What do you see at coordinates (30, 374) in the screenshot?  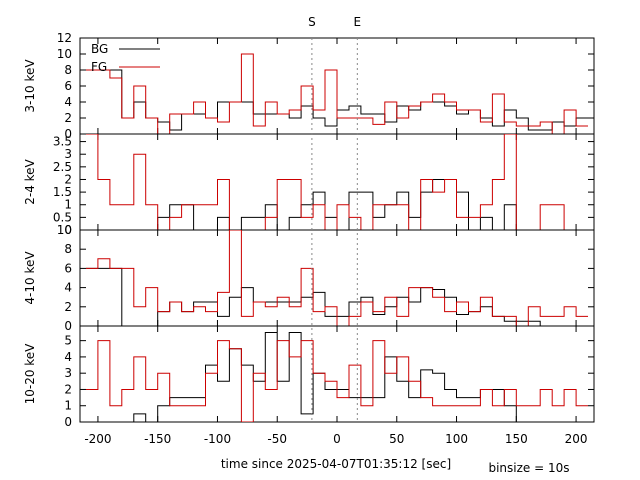 I see `y-axis-label: 10-20 keV` at bounding box center [30, 374].